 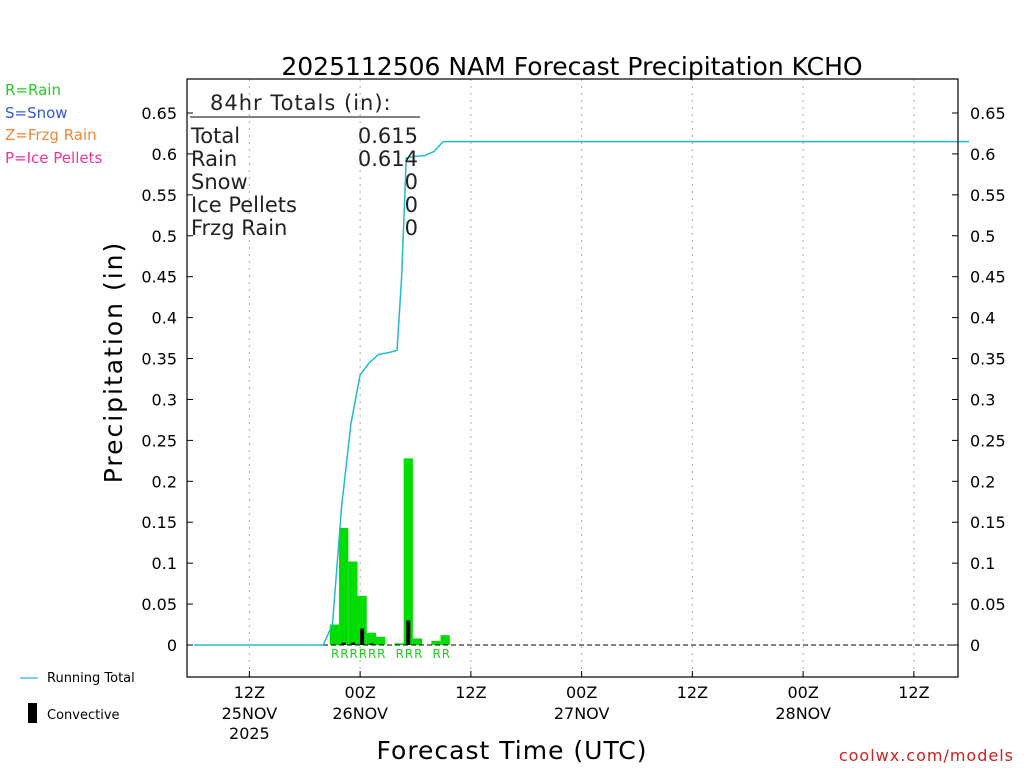 I want to click on y-tick-label-left: 0.55, so click(x=159, y=195).